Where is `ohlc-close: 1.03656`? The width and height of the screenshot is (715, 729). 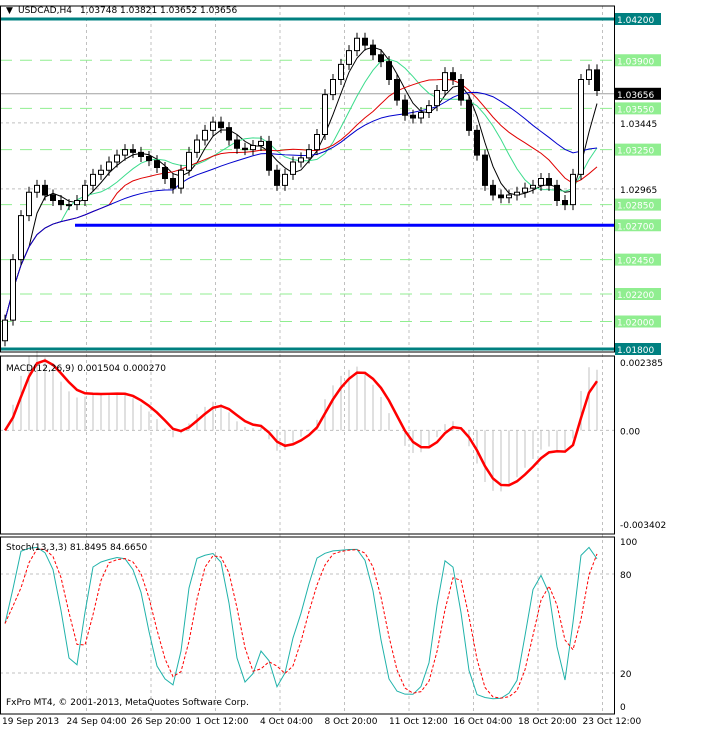
ohlc-close: 1.03656 is located at coordinates (218, 11).